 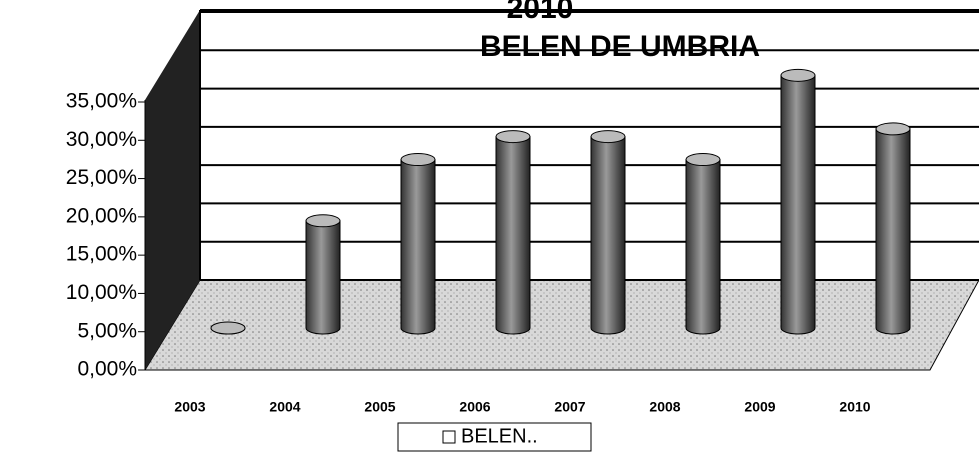 I want to click on y-tick-label: 25,00%, so click(x=101, y=177).